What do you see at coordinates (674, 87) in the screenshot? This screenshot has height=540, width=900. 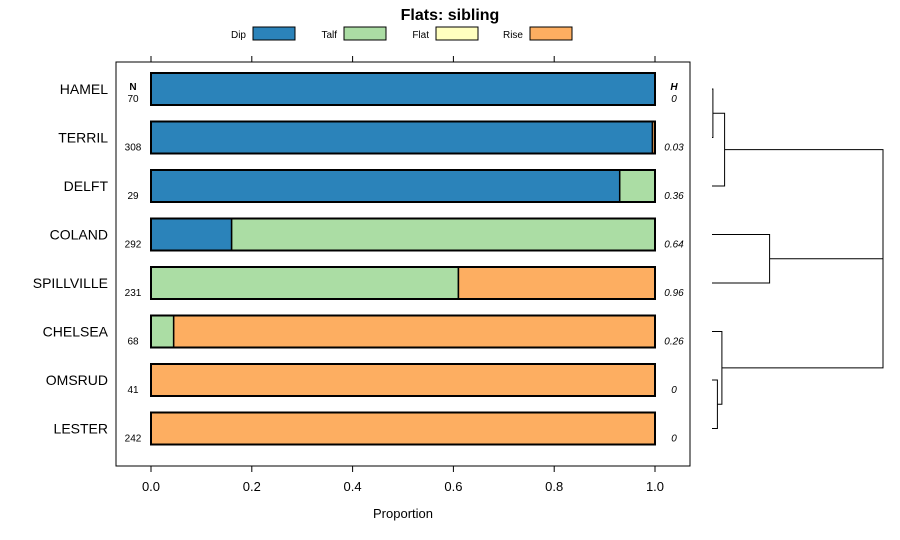 I see `h-column-header: H` at bounding box center [674, 87].